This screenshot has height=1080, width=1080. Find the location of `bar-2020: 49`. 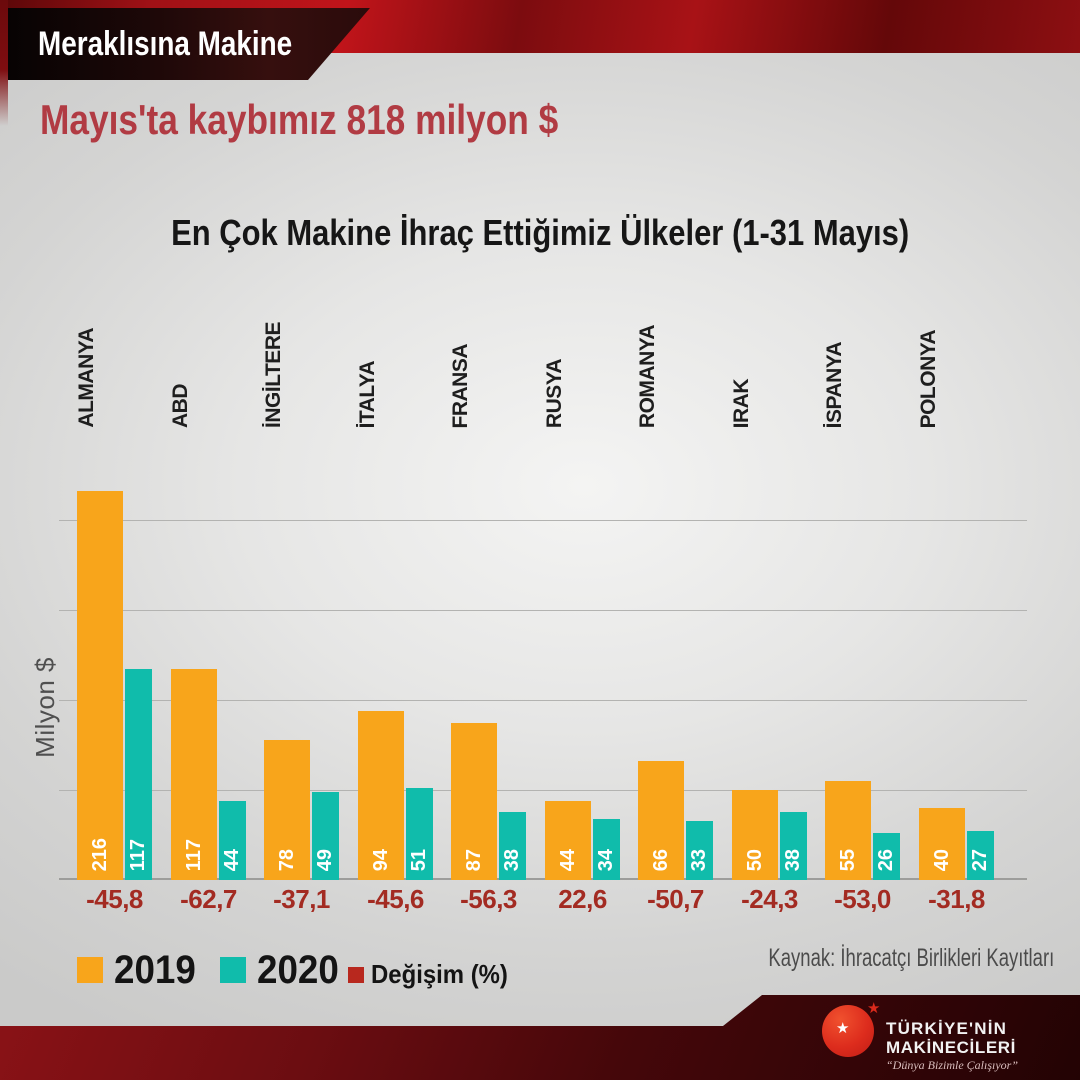

bar-2020: 49 is located at coordinates (325, 836).